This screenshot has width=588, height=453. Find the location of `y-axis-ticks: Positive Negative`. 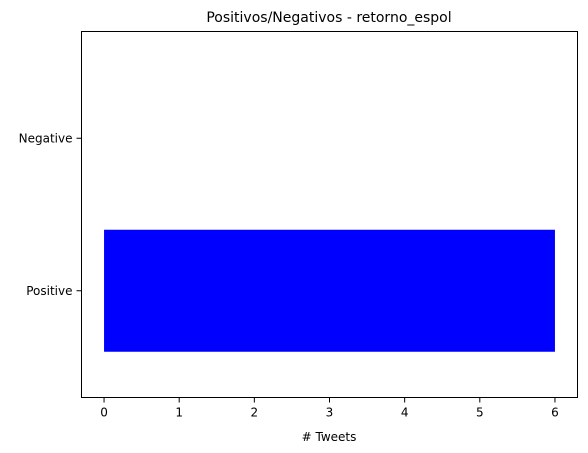

y-axis-ticks: Positive Negative is located at coordinates (50, 214).